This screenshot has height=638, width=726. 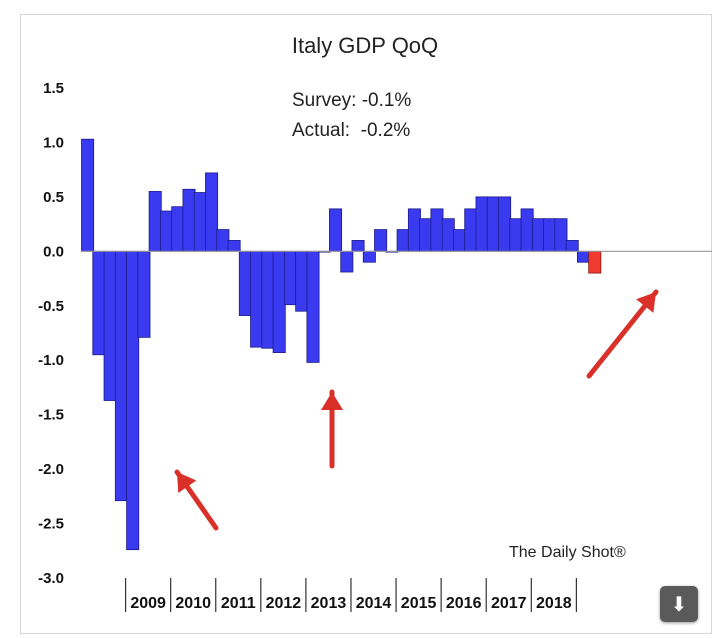 I want to click on y-tick-label: -1.5, so click(x=51, y=415).